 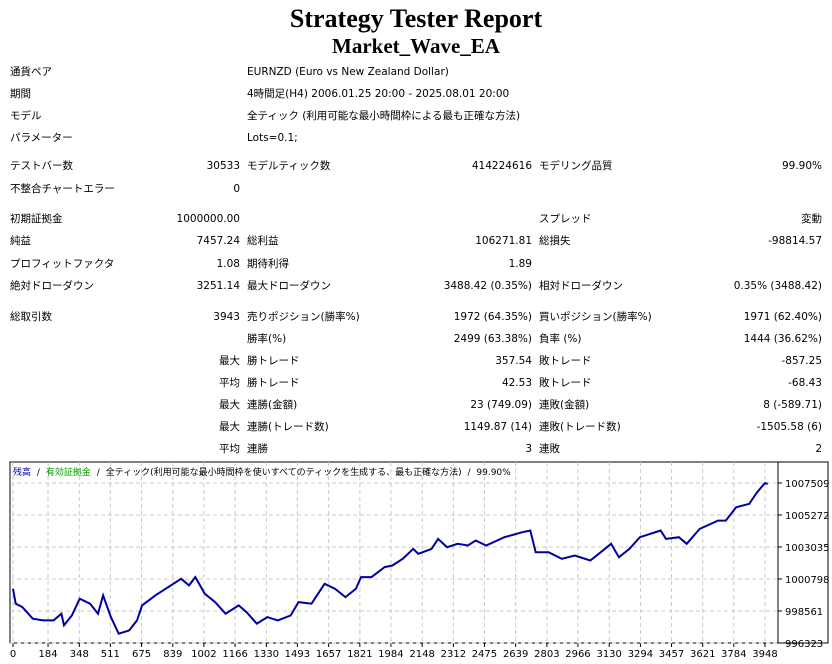 What do you see at coordinates (804, 612) in the screenshot?
I see `y-tick-label: 998561` at bounding box center [804, 612].